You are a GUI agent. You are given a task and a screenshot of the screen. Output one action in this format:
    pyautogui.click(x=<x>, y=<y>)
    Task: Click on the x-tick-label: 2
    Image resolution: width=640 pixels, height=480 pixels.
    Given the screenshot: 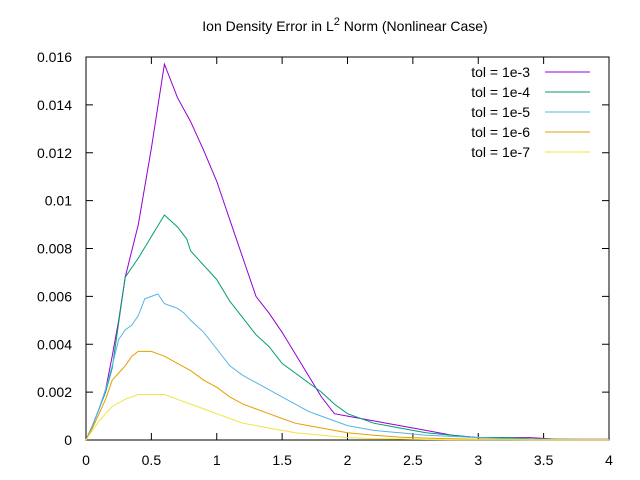 What is the action you would take?
    pyautogui.click(x=348, y=460)
    